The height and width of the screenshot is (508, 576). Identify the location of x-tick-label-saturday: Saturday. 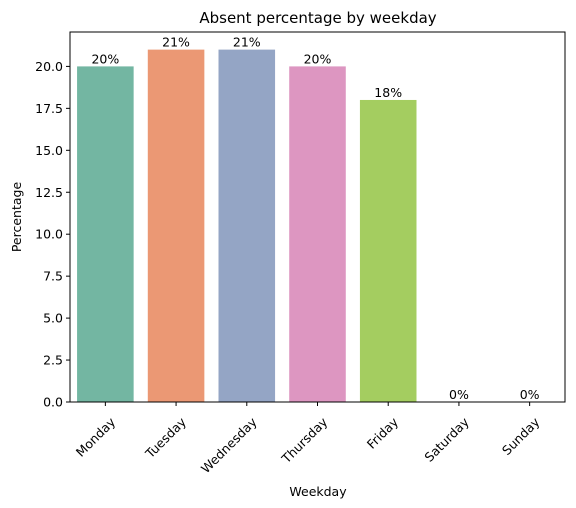
(446, 439).